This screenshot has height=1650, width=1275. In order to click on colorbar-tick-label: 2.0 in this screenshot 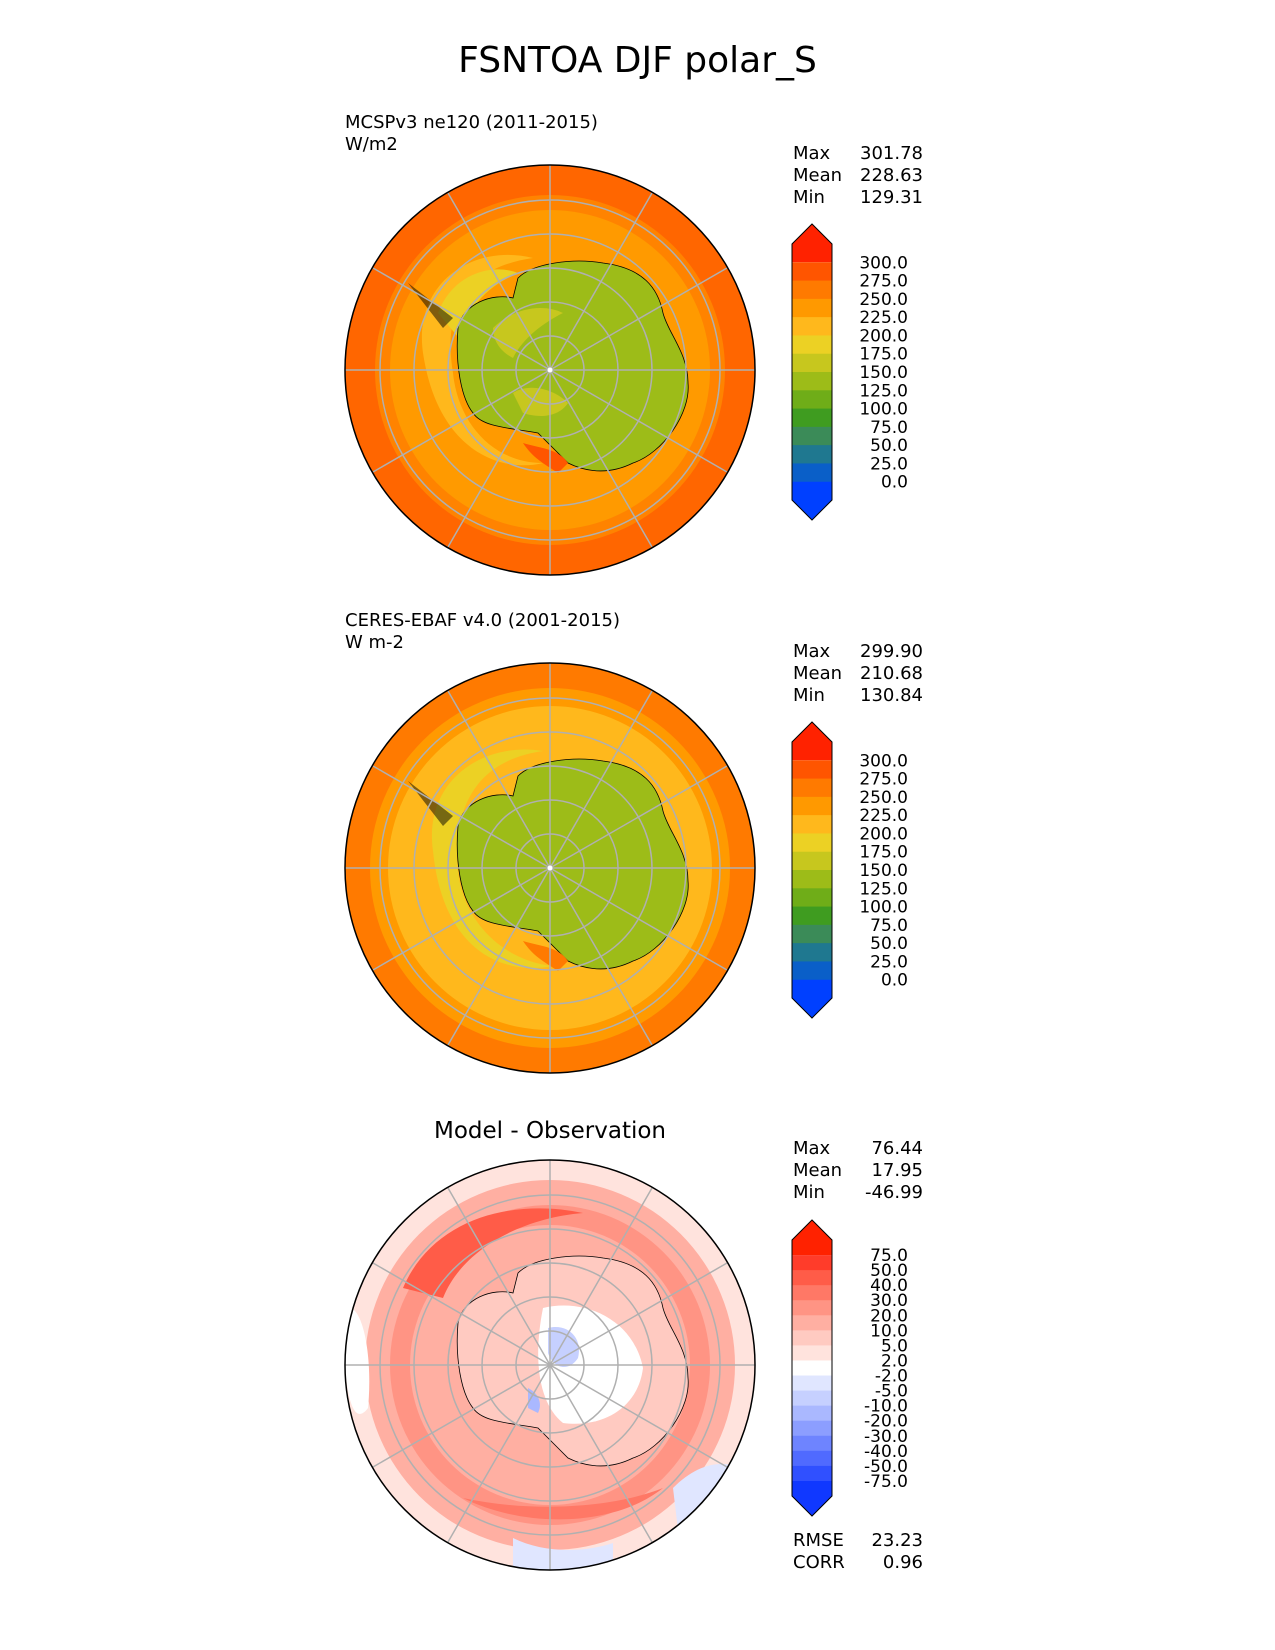, I will do `click(894, 1361)`.